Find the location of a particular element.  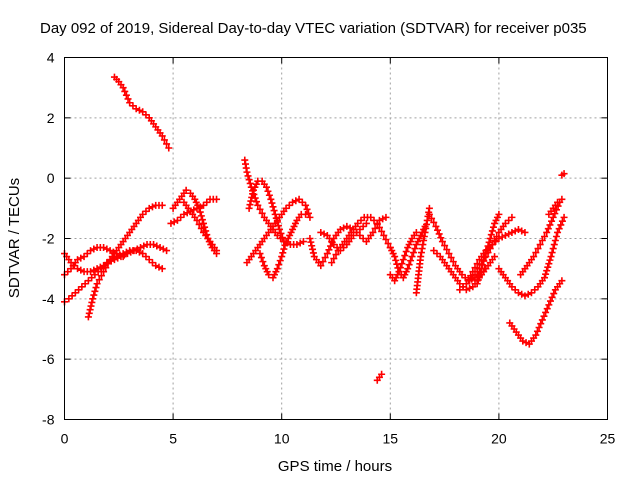

y-axis-label: SDTVAR / TECUs is located at coordinates (14, 238).